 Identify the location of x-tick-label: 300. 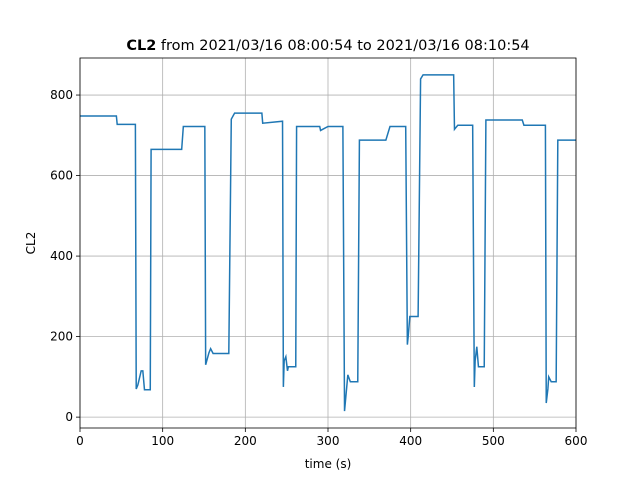
(328, 441).